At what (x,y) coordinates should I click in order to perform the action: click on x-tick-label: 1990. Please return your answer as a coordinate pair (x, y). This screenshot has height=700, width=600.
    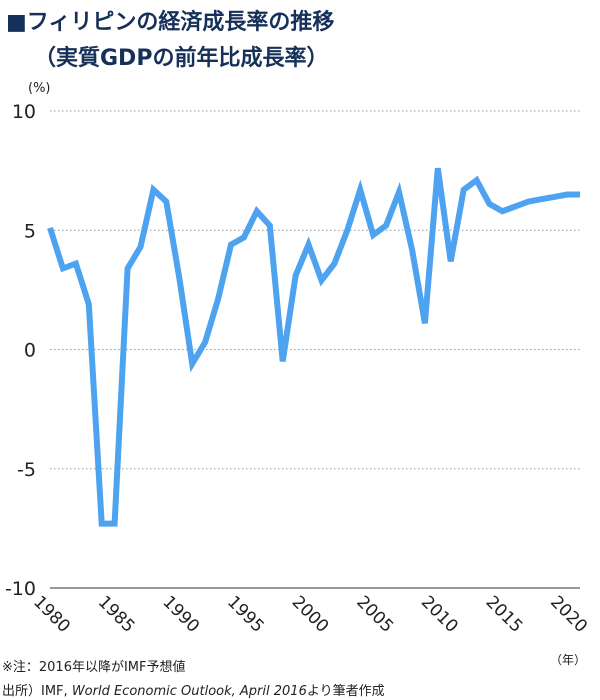
    Looking at the image, I should click on (180, 614).